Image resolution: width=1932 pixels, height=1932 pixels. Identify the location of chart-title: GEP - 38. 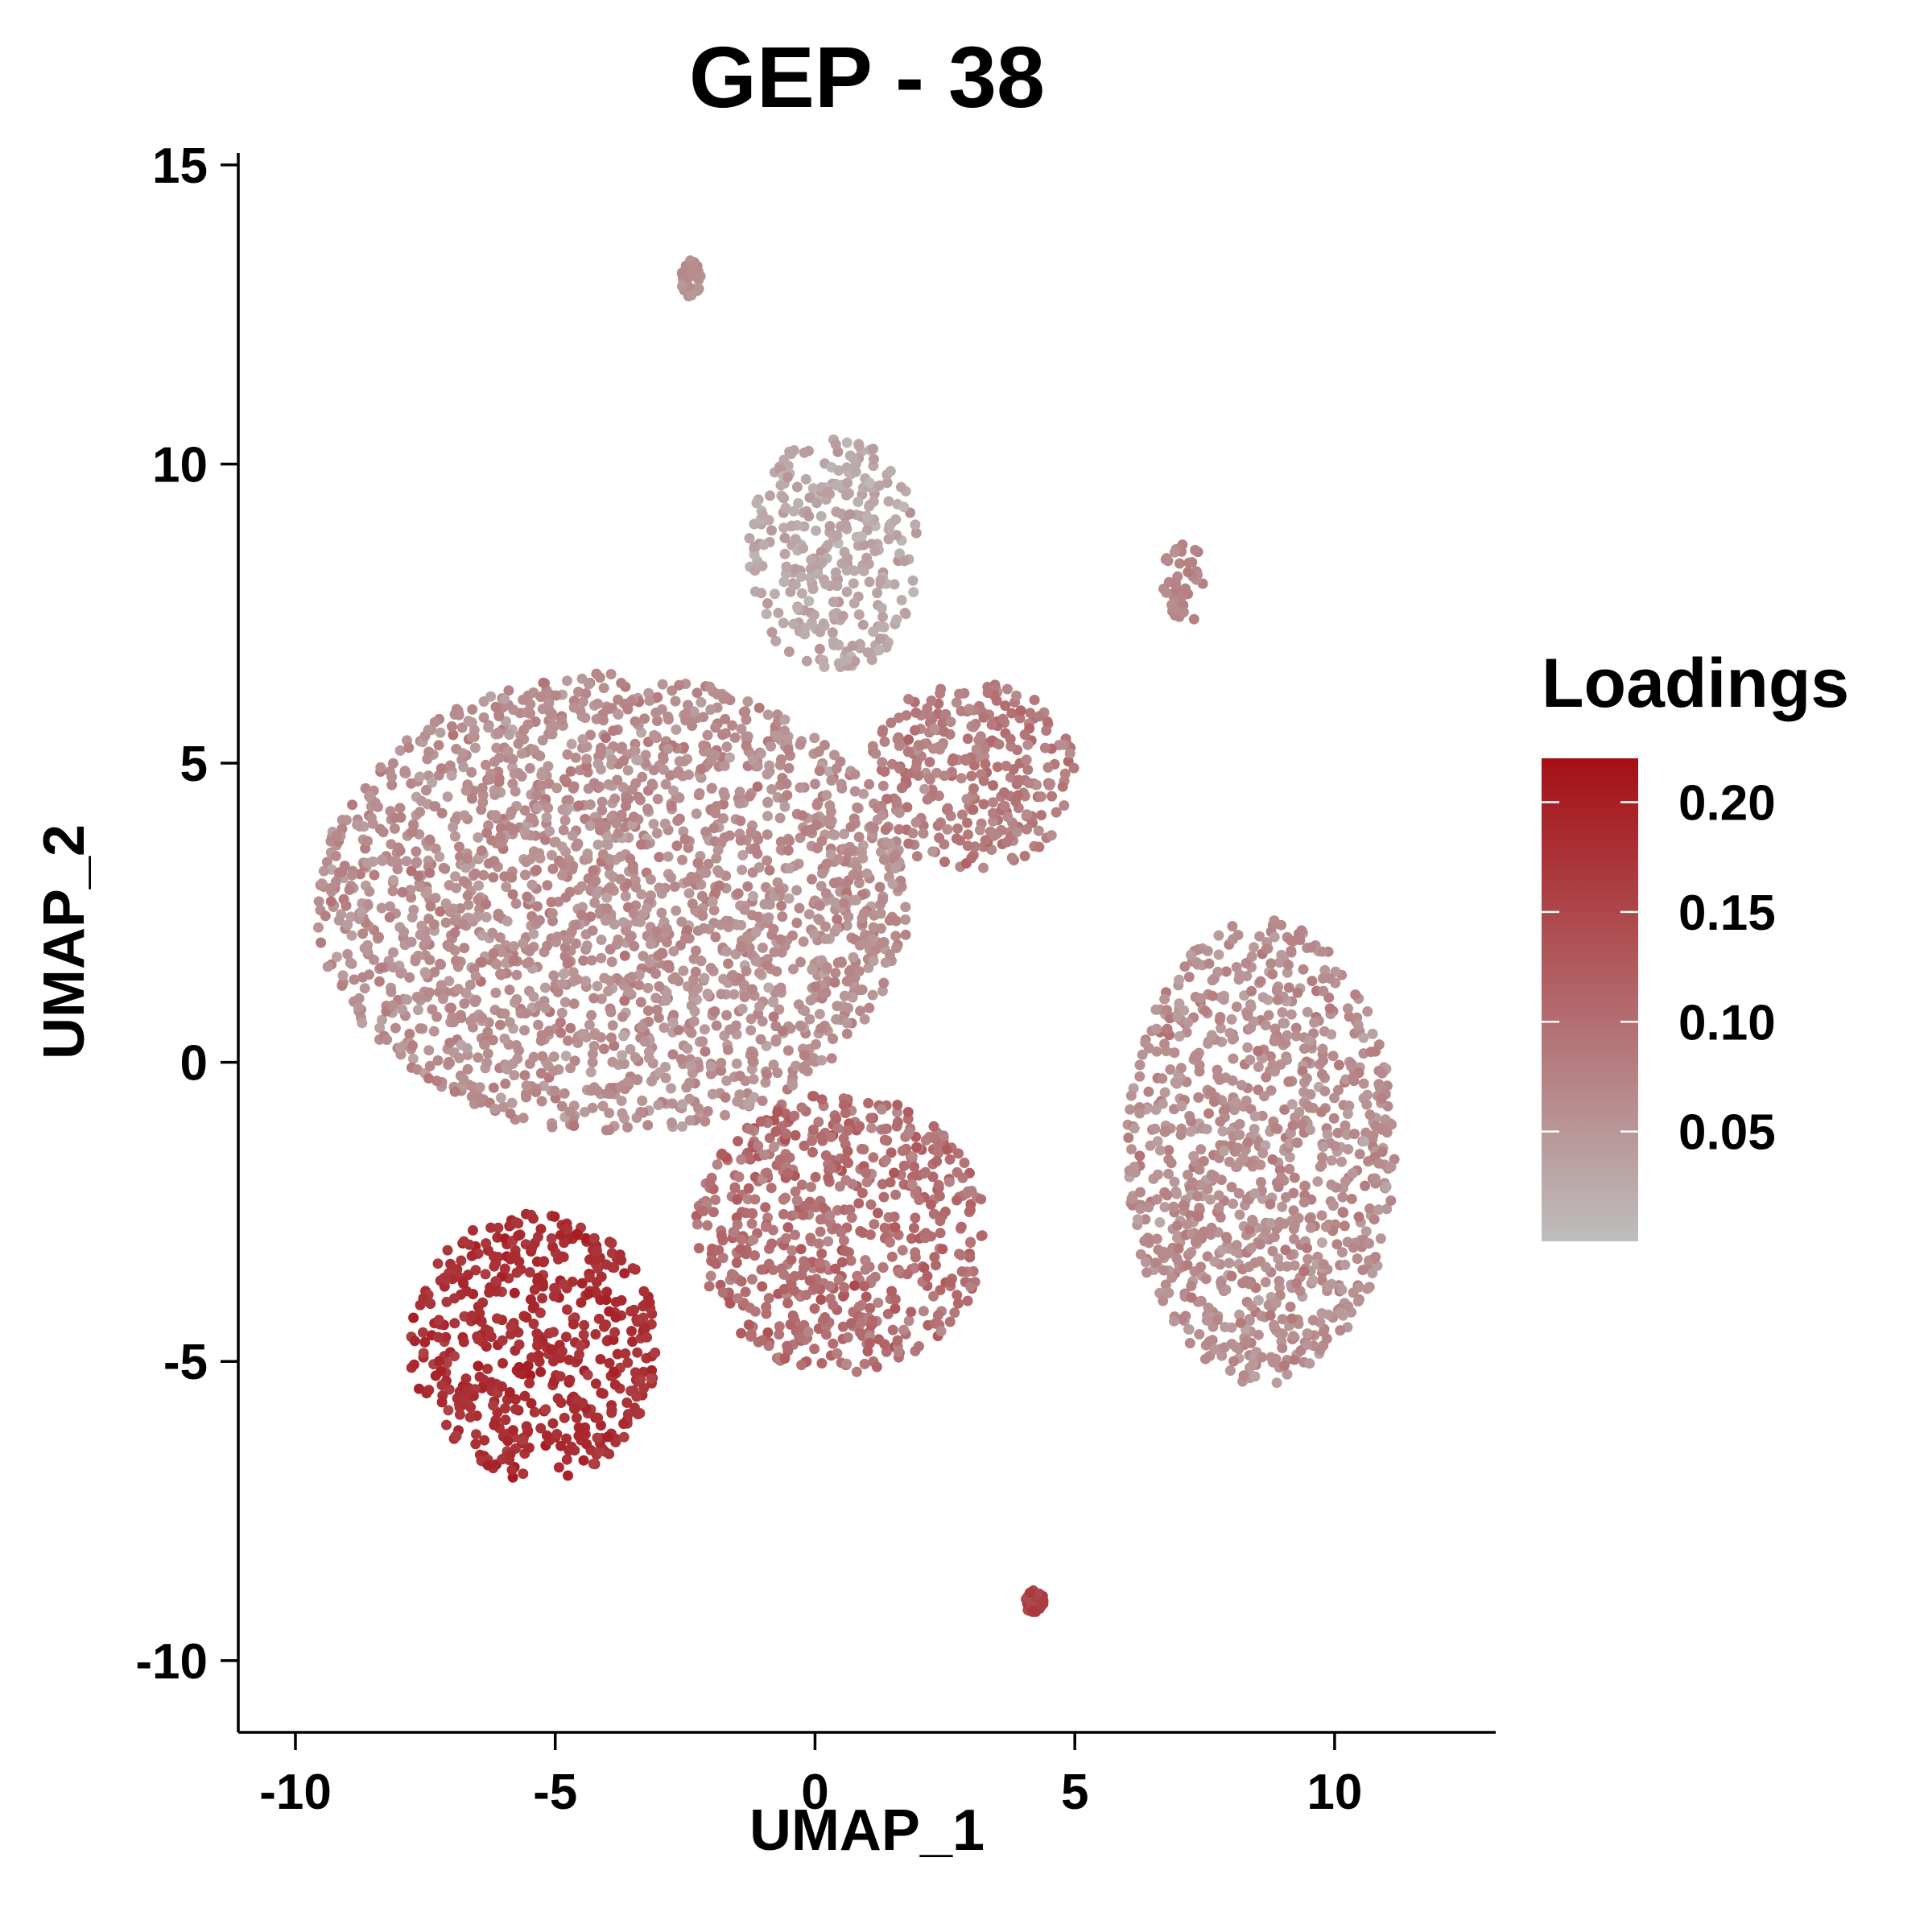
(867, 77).